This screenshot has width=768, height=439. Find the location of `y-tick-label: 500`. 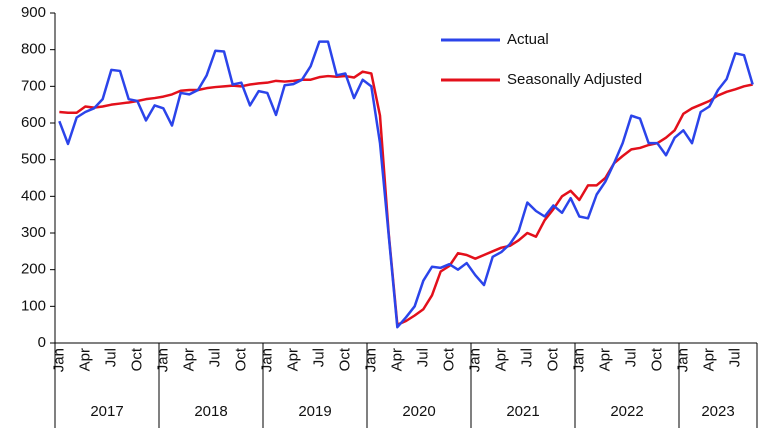

y-tick-label: 500 is located at coordinates (33, 159).